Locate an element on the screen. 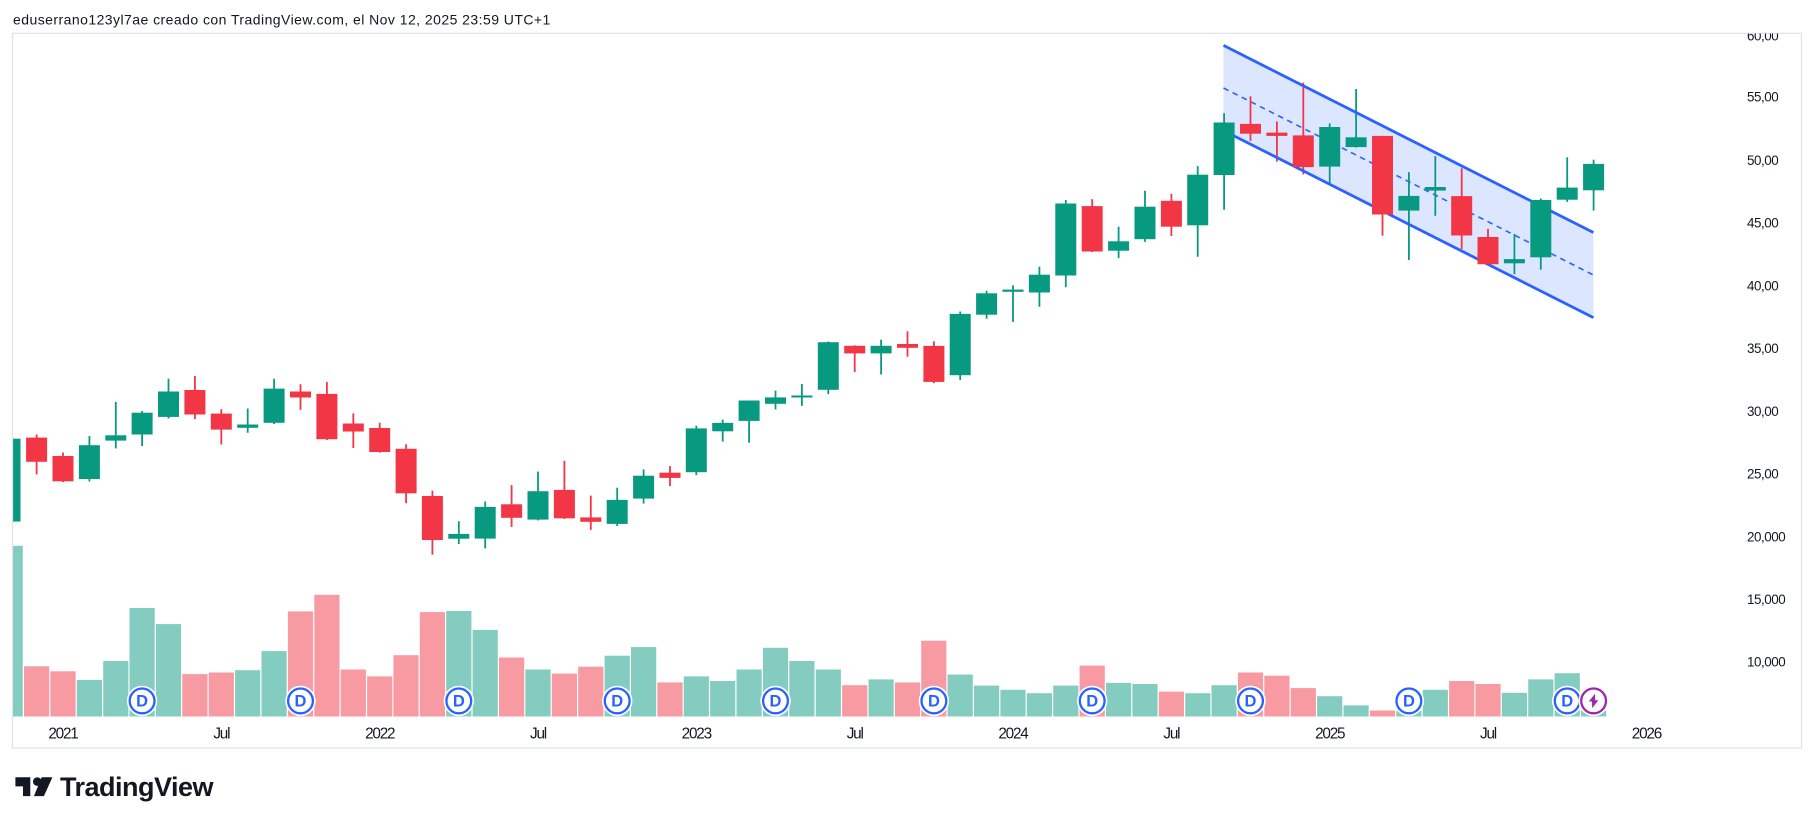  svg-text: 25,00 is located at coordinates (1762, 474).